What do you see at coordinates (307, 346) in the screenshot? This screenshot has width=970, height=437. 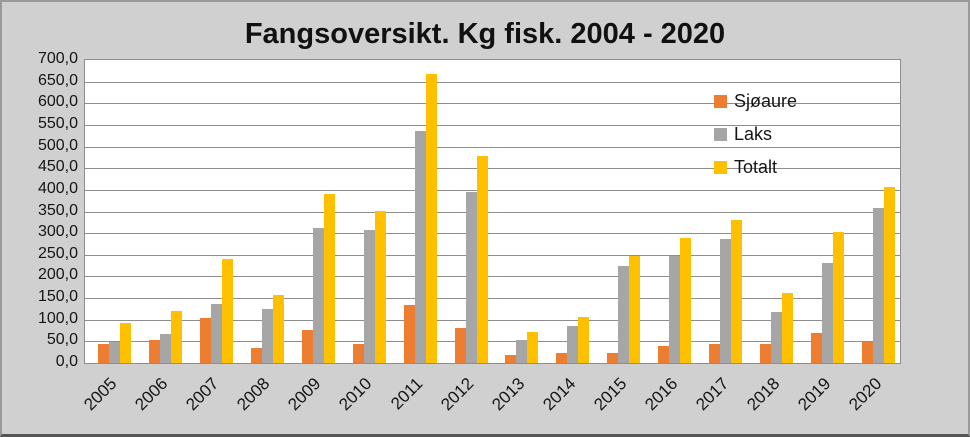 I see `bar-sjøaure-2009` at bounding box center [307, 346].